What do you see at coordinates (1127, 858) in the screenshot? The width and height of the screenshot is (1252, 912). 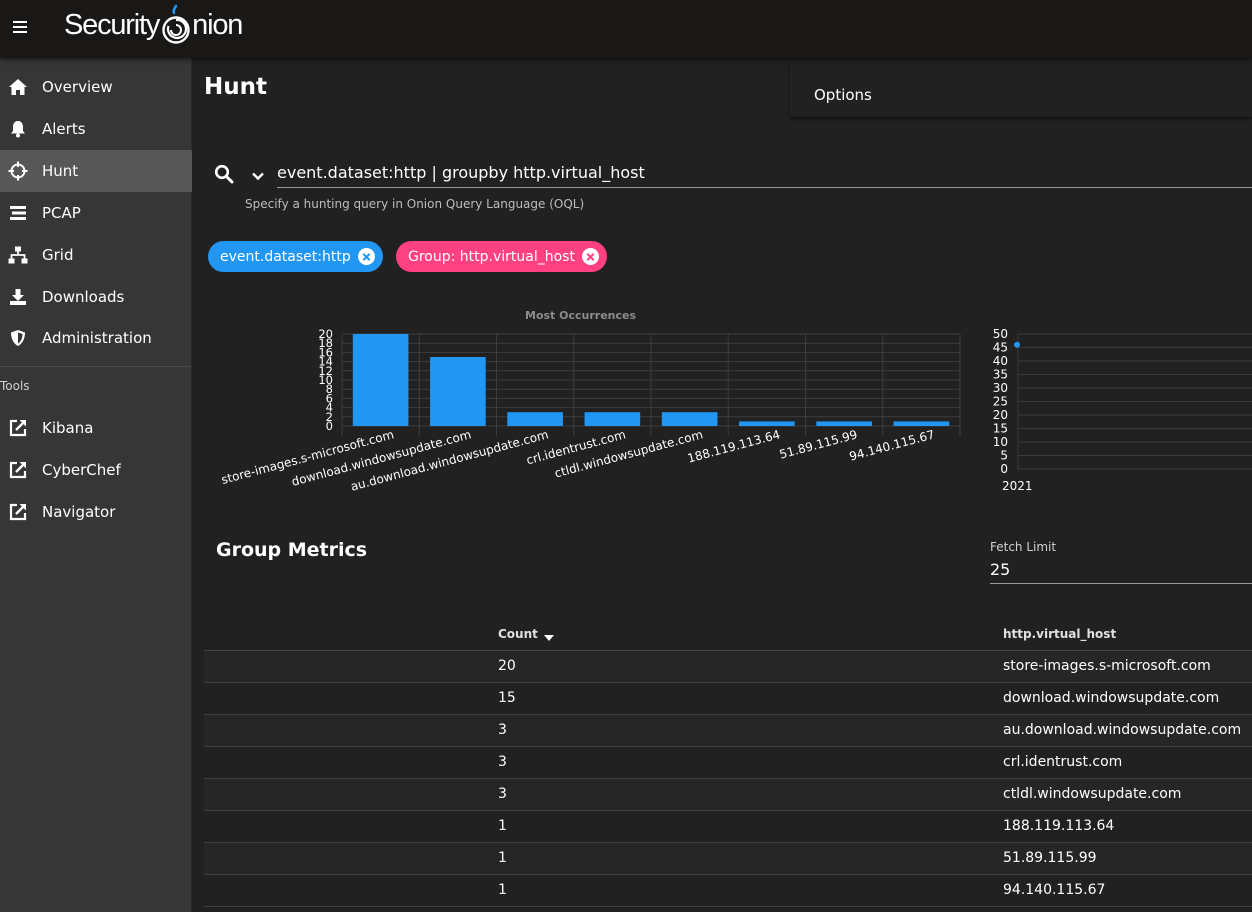 I see `host-cell: 51.89.115.99` at bounding box center [1127, 858].